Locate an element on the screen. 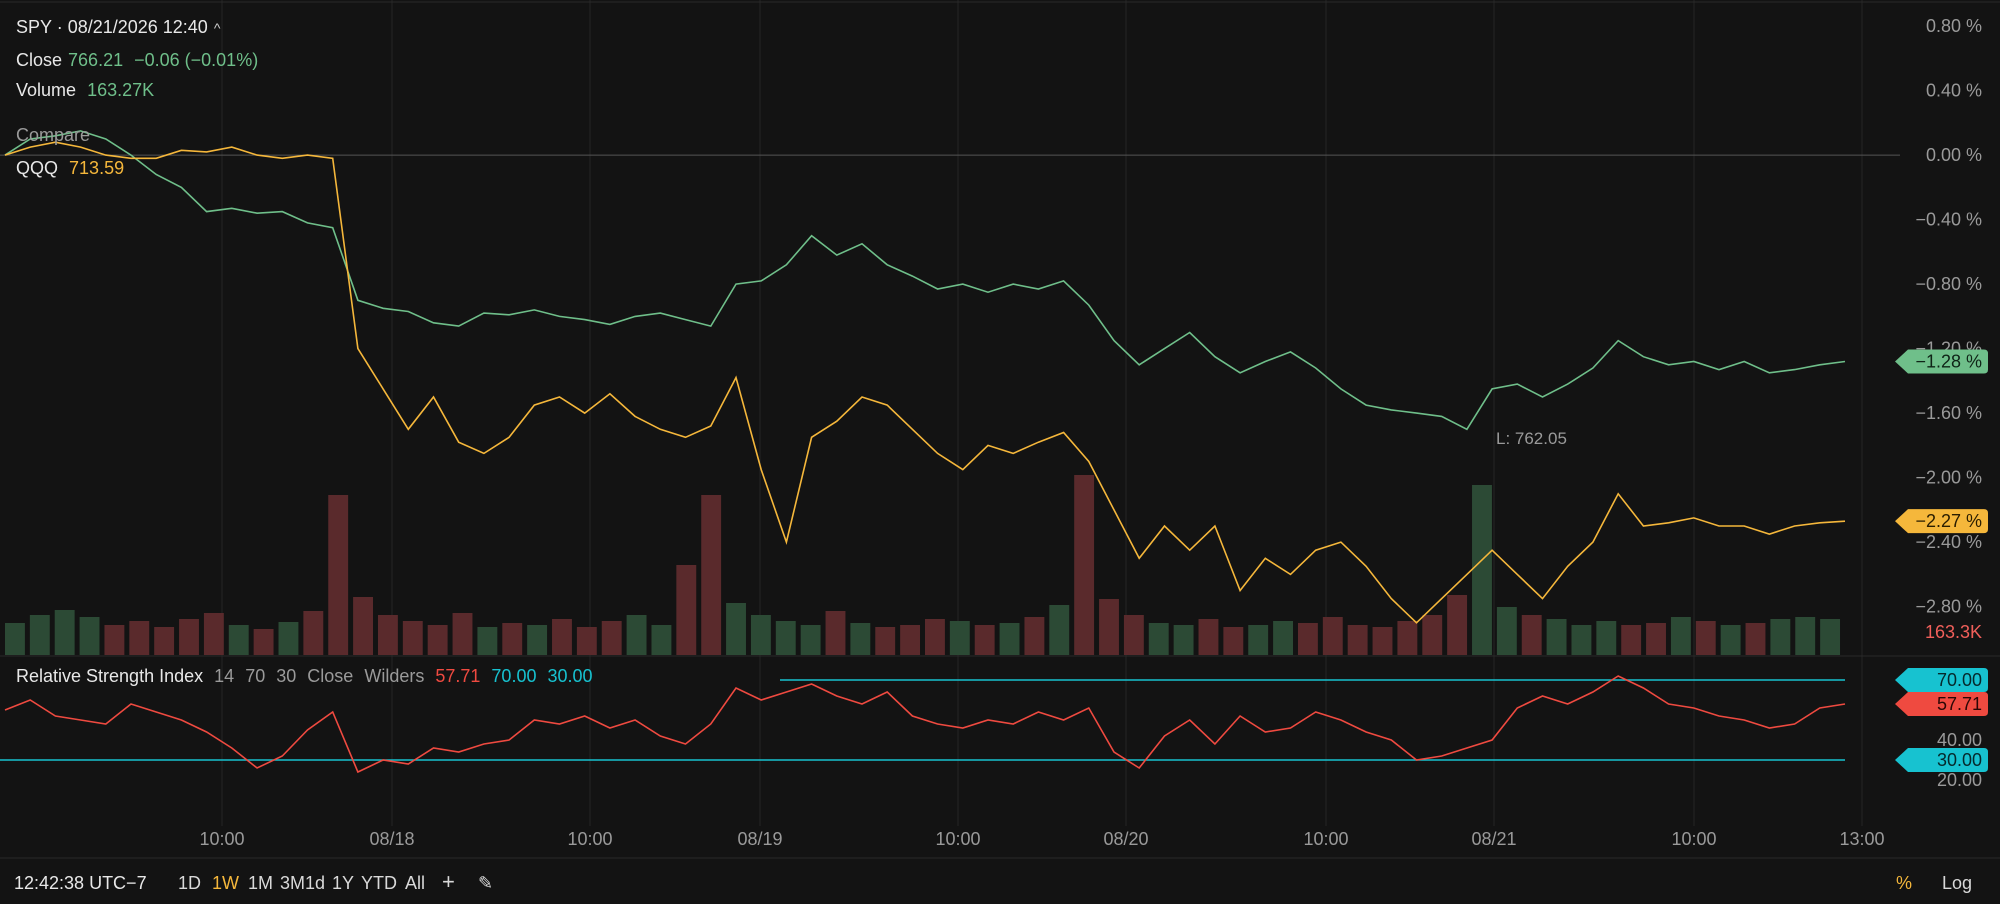 Image resolution: width=2000 pixels, height=904 pixels. low-annotation: L: 762.05 is located at coordinates (1531, 438).